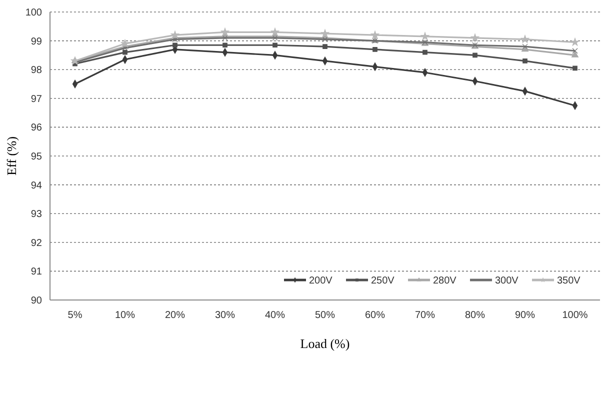 The image size is (614, 406). I want to click on x-tick-label: 70%, so click(425, 315).